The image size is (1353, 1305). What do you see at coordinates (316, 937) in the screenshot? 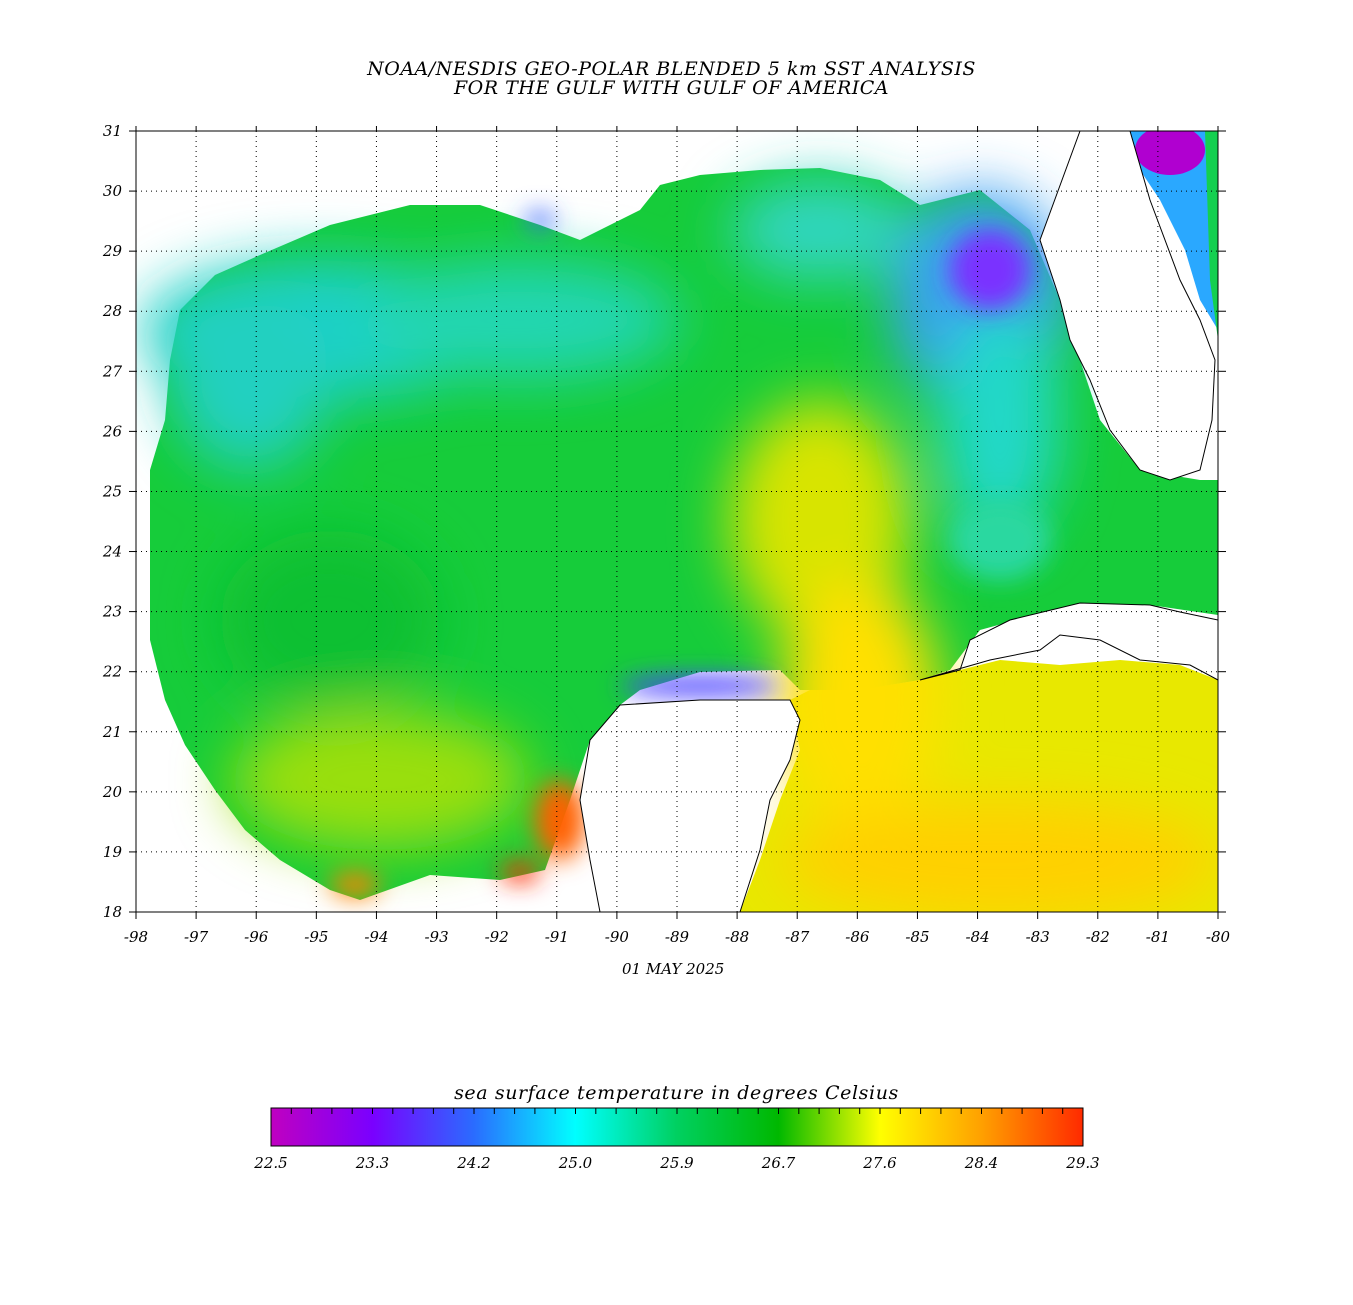
I see `lon-label: -95` at bounding box center [316, 937].